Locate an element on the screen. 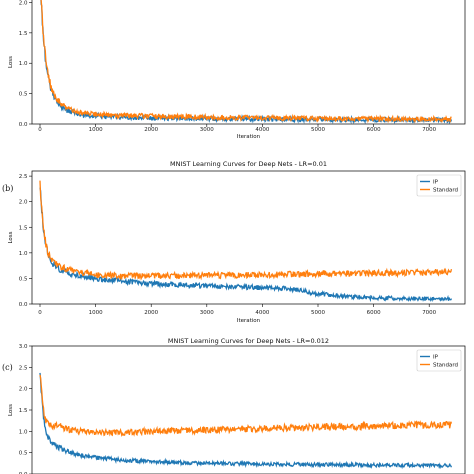 Image resolution: width=474 pixels, height=474 pixels. panel-label: (b) is located at coordinates (7, 188).